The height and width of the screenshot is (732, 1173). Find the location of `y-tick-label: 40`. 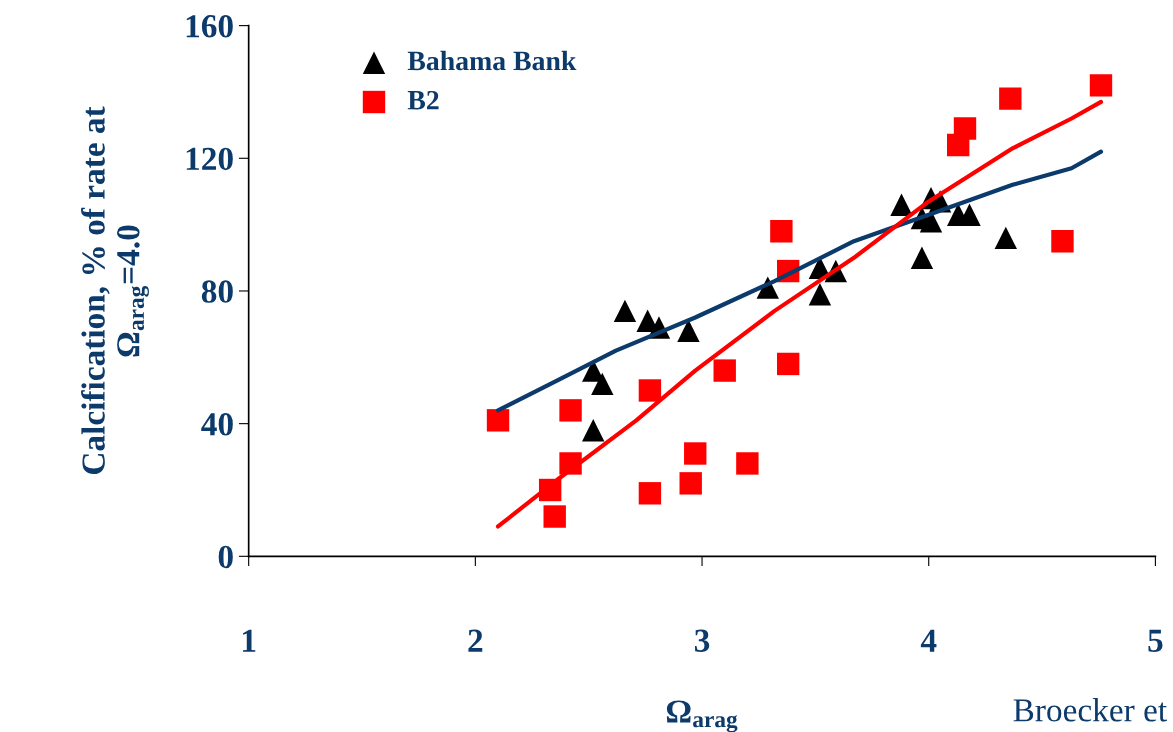

y-tick-label: 40 is located at coordinates (217, 424).